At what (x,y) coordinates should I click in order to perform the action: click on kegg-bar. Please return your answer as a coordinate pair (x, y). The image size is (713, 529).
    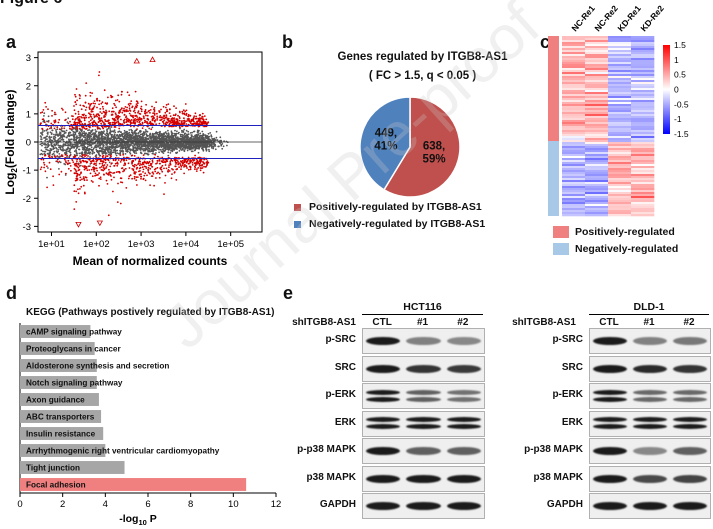
    Looking at the image, I should click on (62, 433).